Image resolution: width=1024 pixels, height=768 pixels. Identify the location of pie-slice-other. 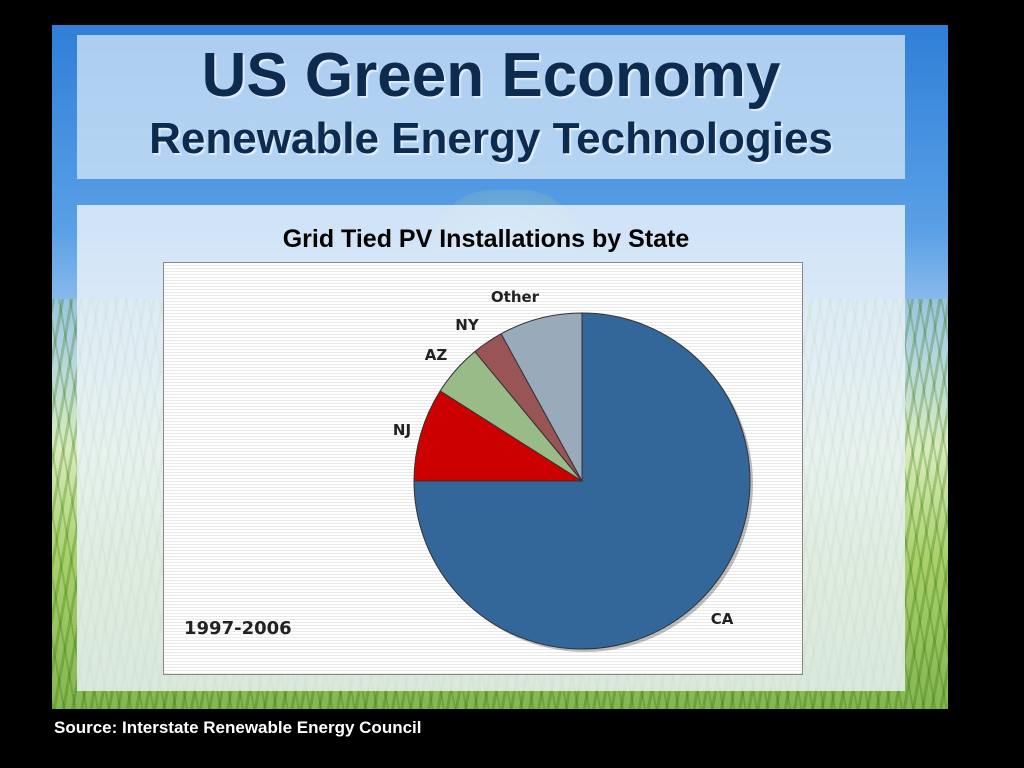
(541, 397).